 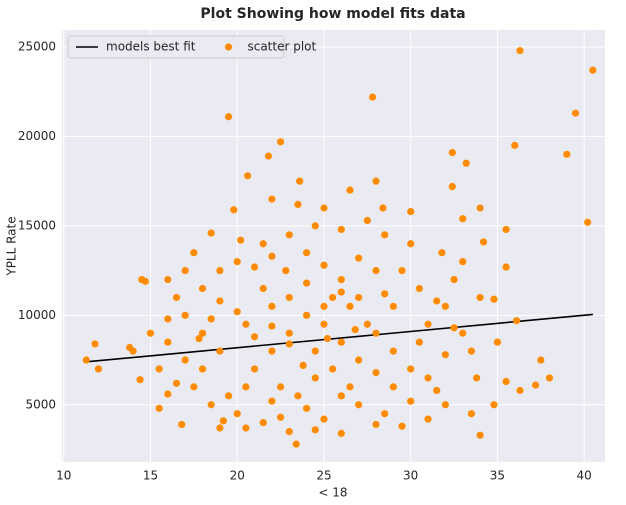 What do you see at coordinates (332, 14) in the screenshot?
I see `chart-title: Plot Showing how model fits data` at bounding box center [332, 14].